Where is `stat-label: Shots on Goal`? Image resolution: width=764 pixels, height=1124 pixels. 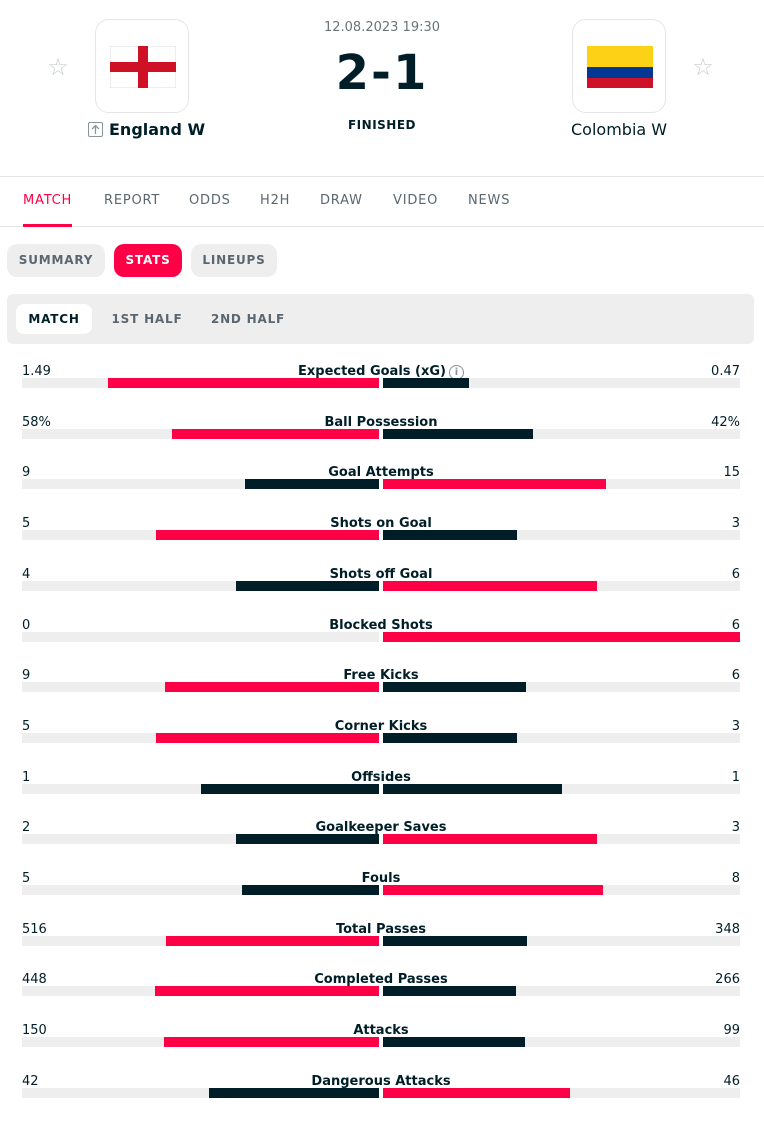
stat-label: Shots on Goal is located at coordinates (381, 524).